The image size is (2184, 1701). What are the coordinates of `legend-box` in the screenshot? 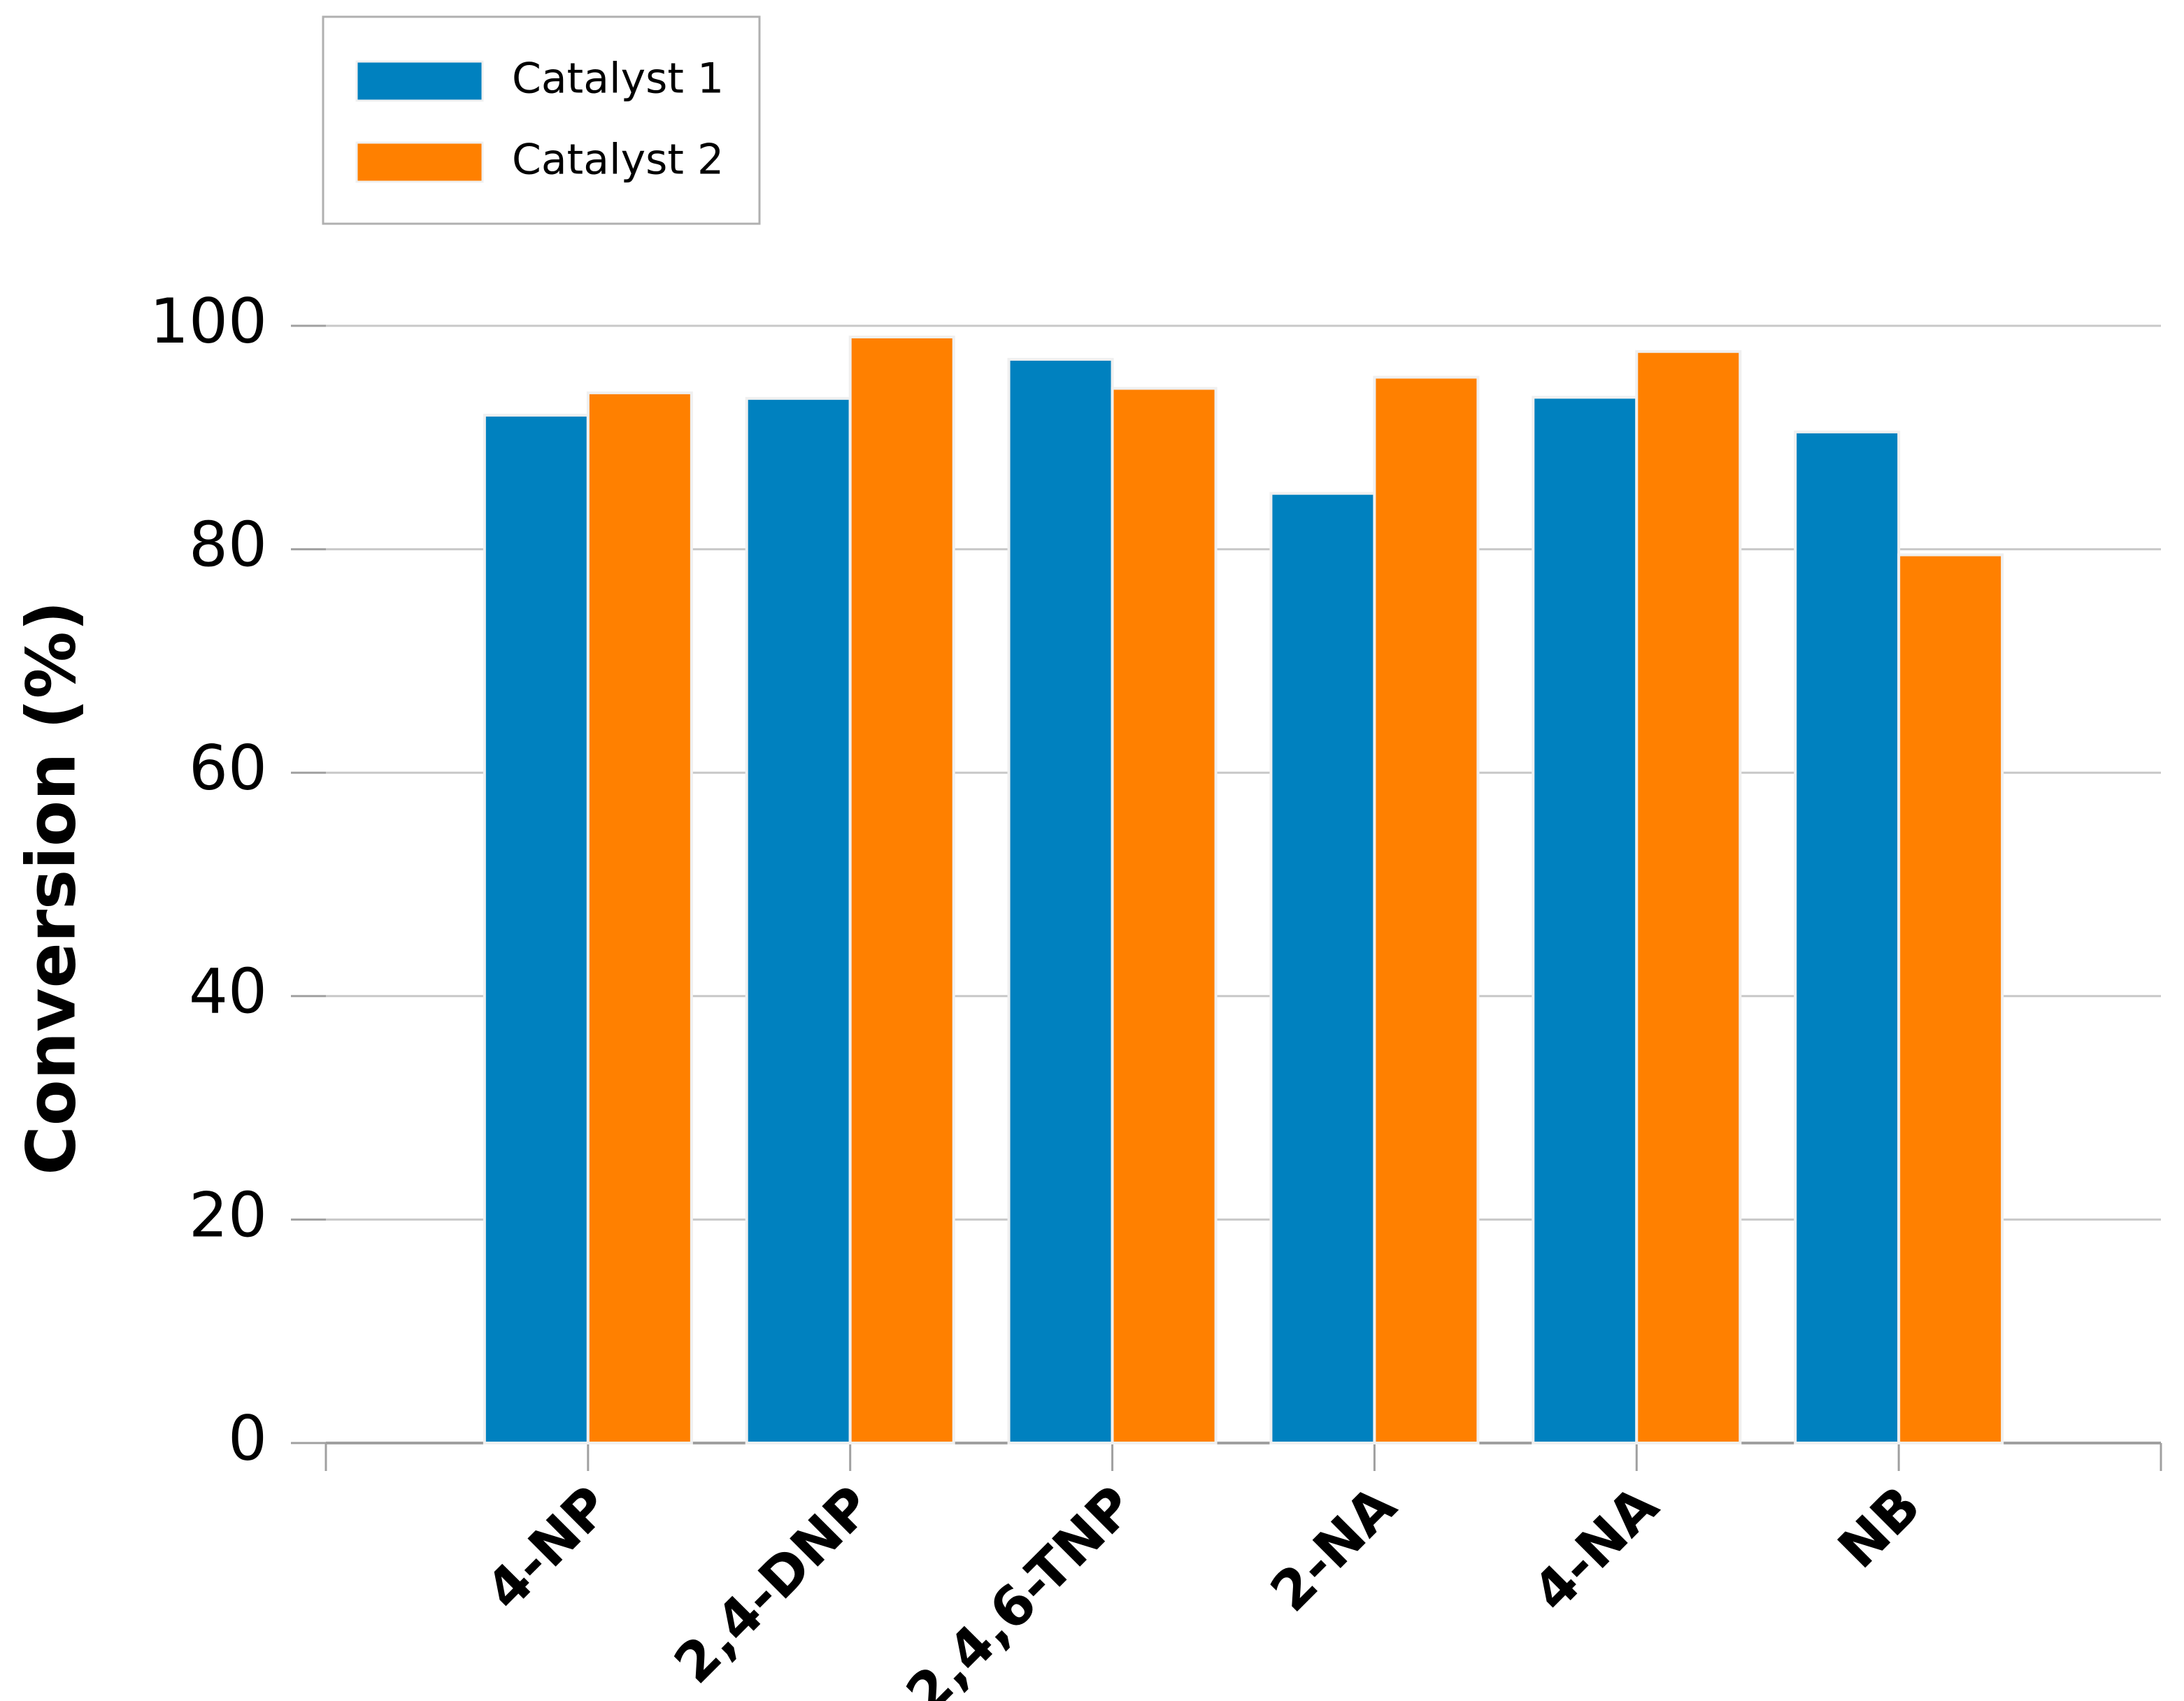 It's located at (541, 120).